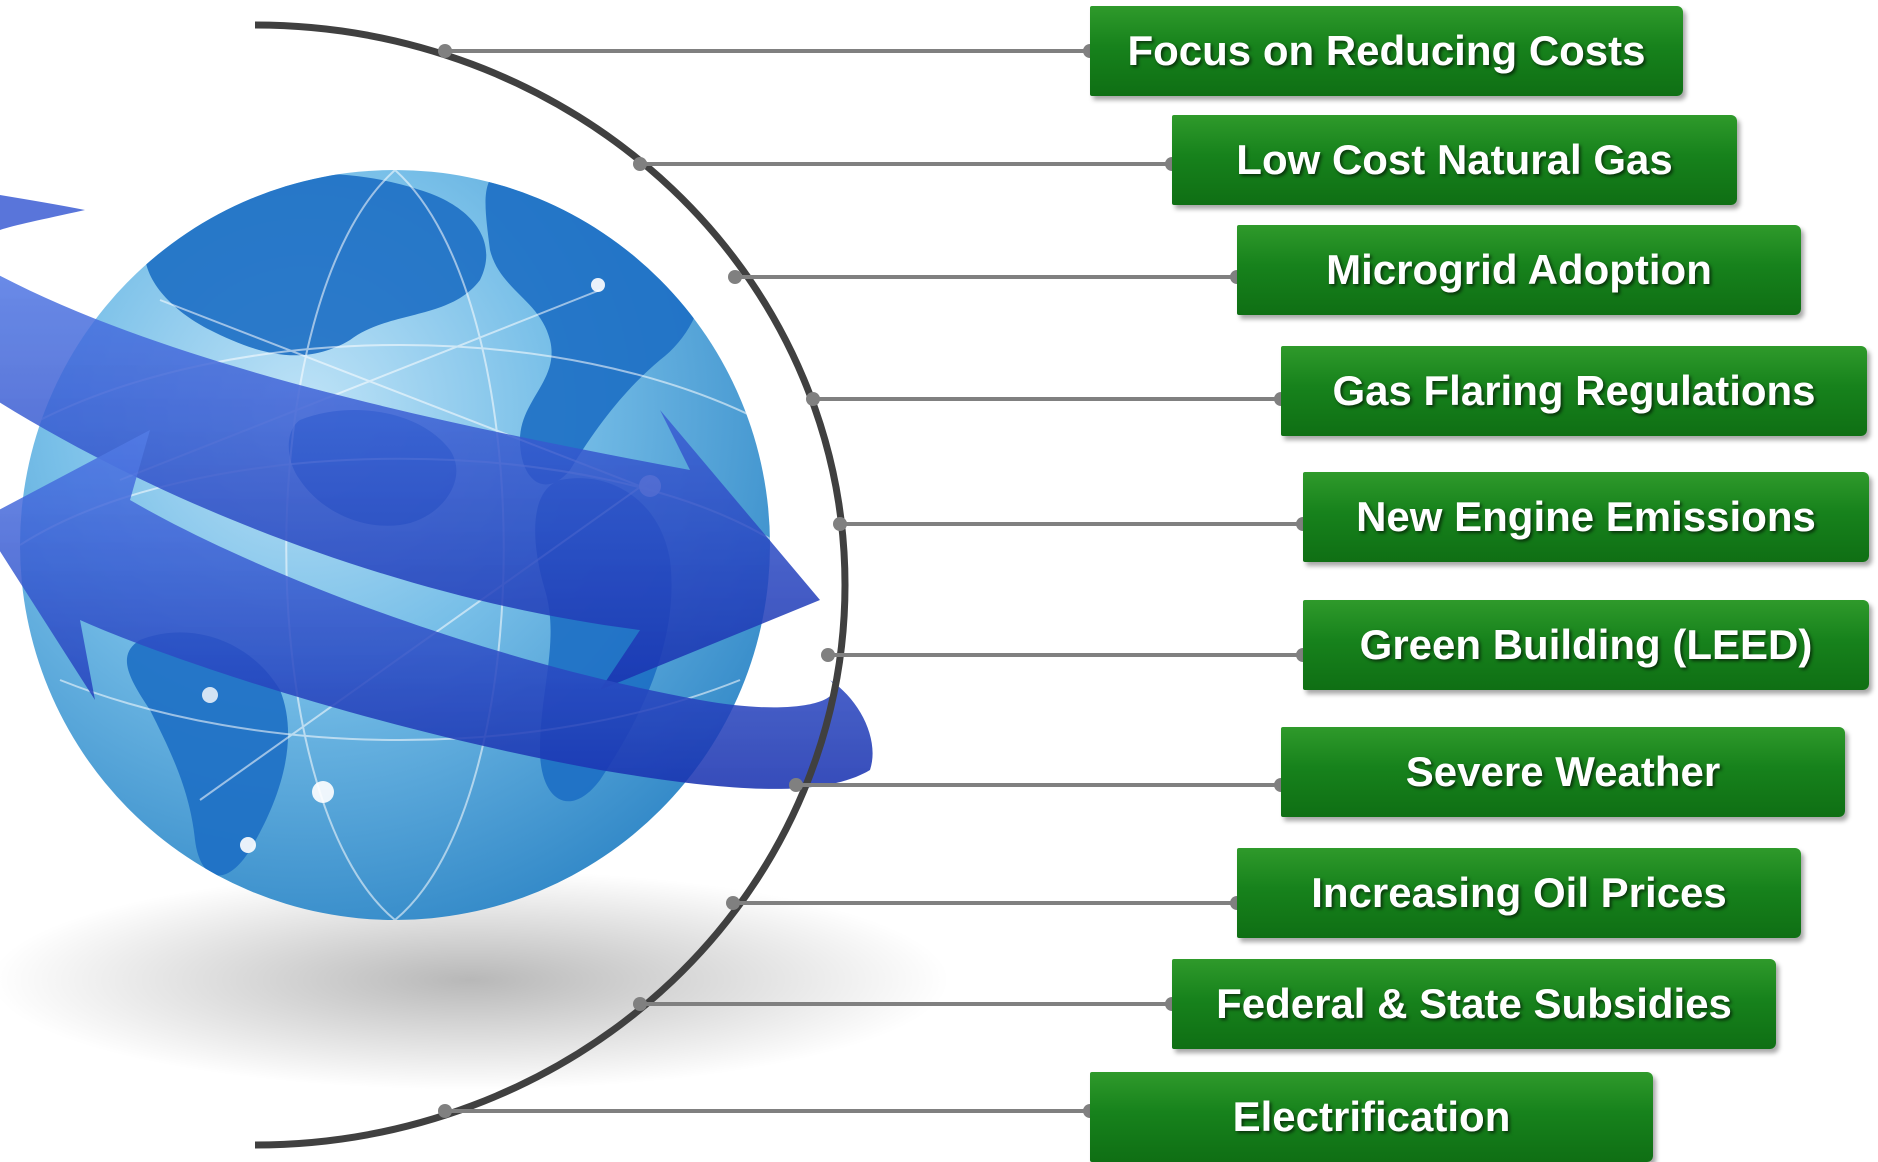 This screenshot has height=1162, width=1878. I want to click on driver-box-electrification: Electrification, so click(1371, 1117).